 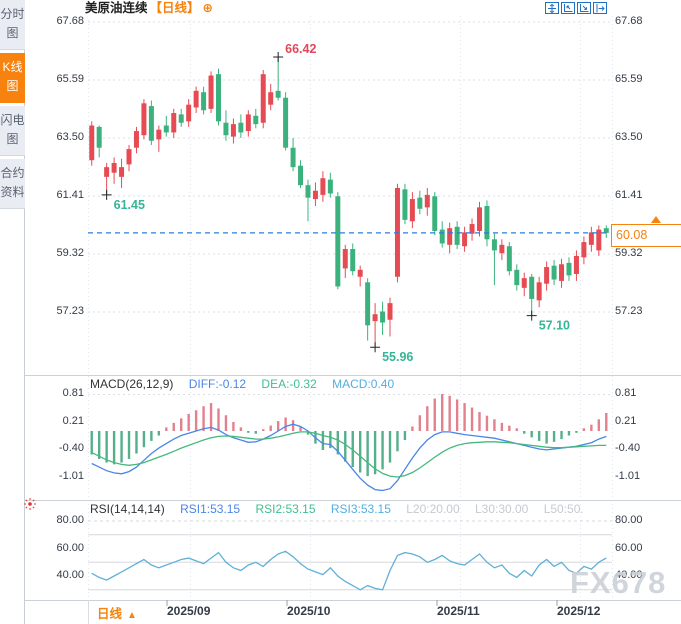 I want to click on macd-y-label-right: 0.81, so click(x=626, y=393).